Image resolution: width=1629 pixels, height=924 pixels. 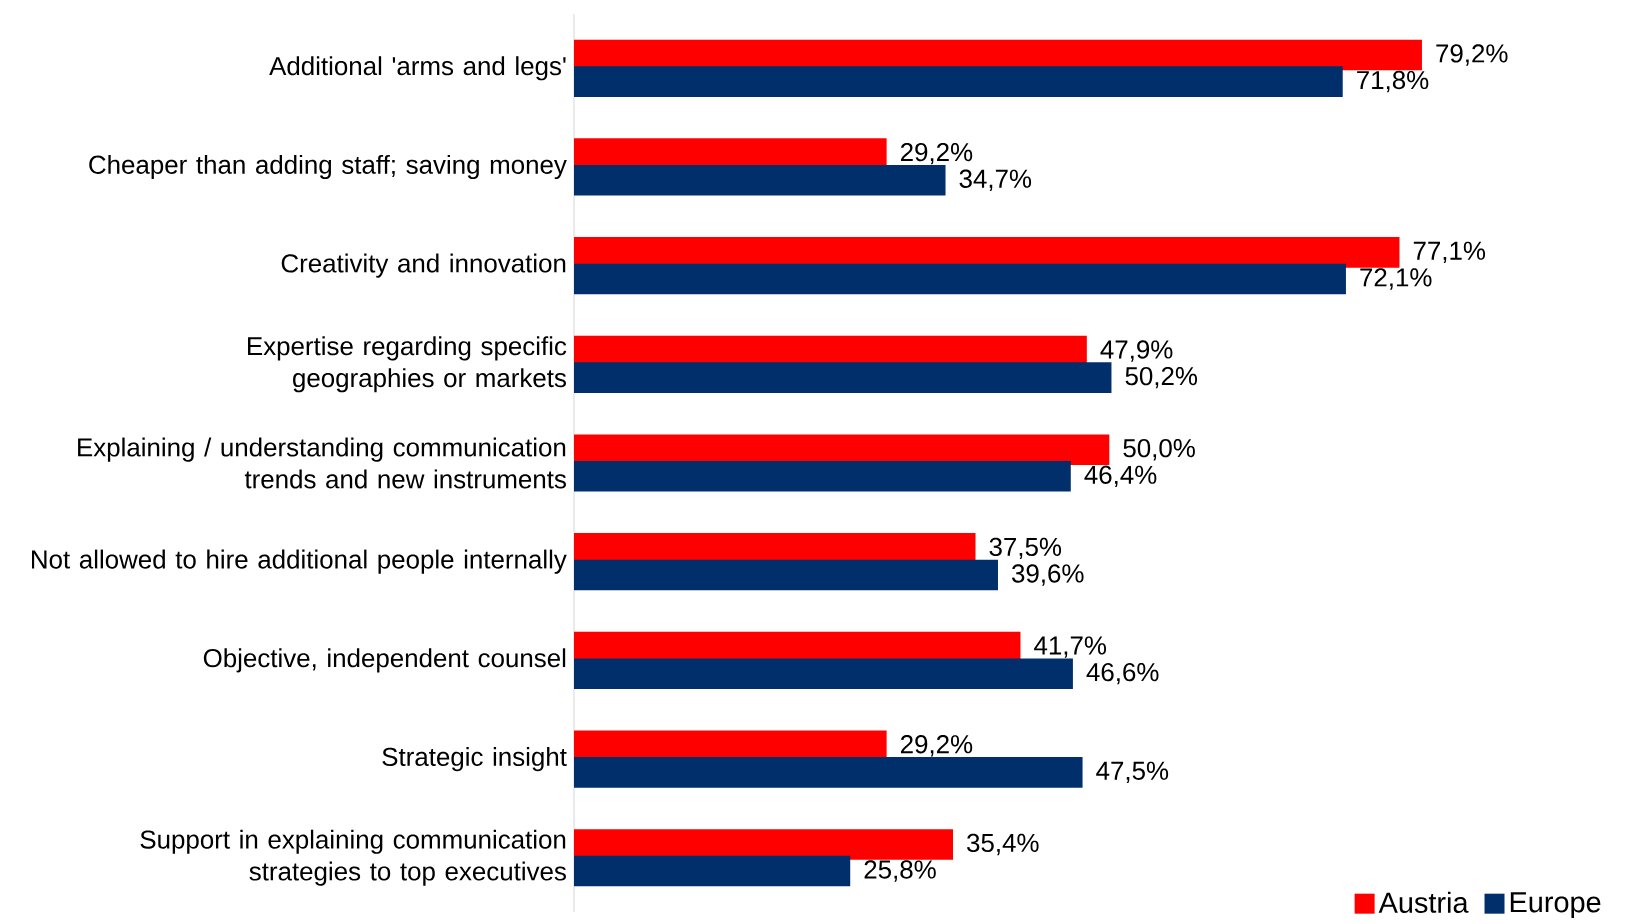 What do you see at coordinates (1070, 647) in the screenshot?
I see `data-label: 41,7%` at bounding box center [1070, 647].